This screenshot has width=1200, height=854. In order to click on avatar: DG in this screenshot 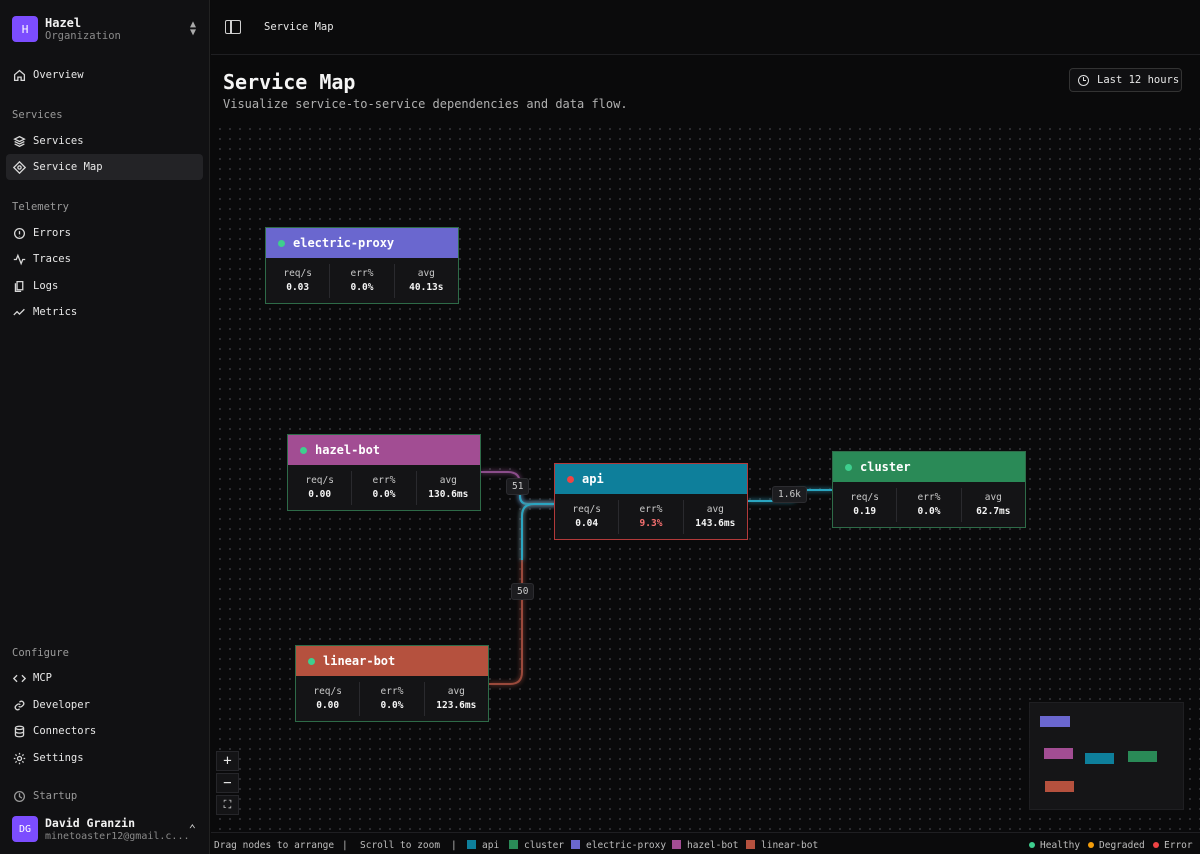, I will do `click(25, 829)`.